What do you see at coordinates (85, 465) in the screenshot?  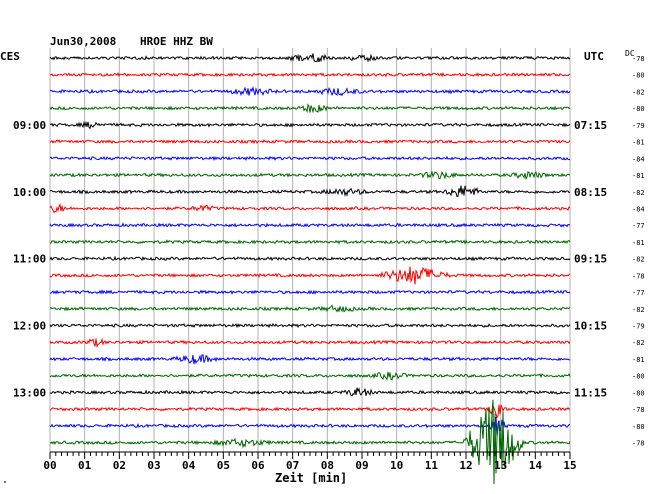 I see `x-tick-label: 01` at bounding box center [85, 465].